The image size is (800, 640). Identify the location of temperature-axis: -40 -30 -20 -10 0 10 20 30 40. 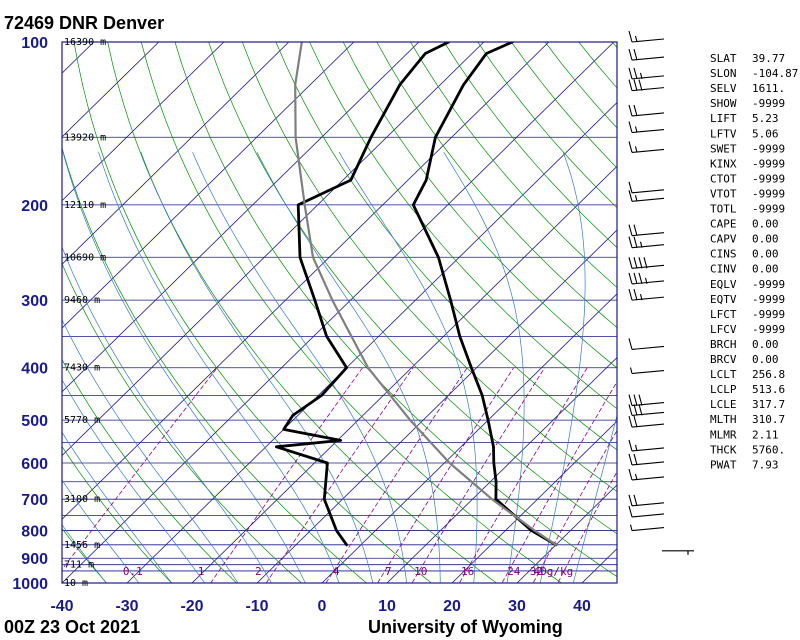
(320, 606).